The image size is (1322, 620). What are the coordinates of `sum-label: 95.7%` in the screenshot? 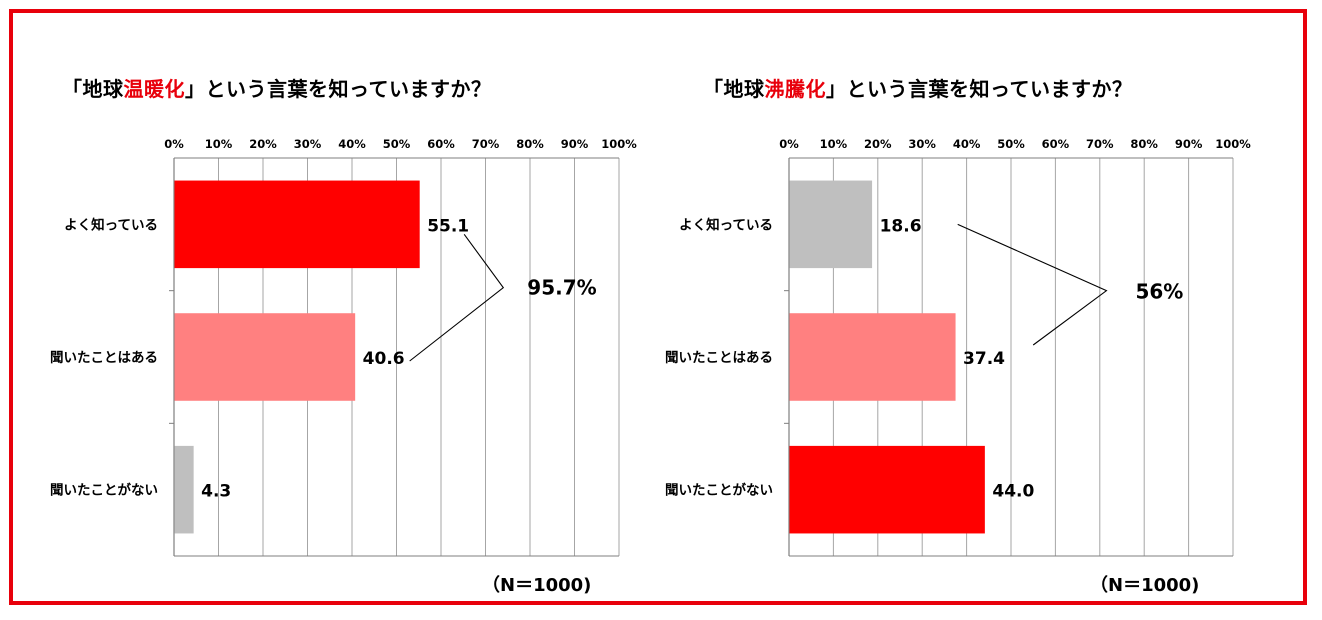 It's located at (561, 288).